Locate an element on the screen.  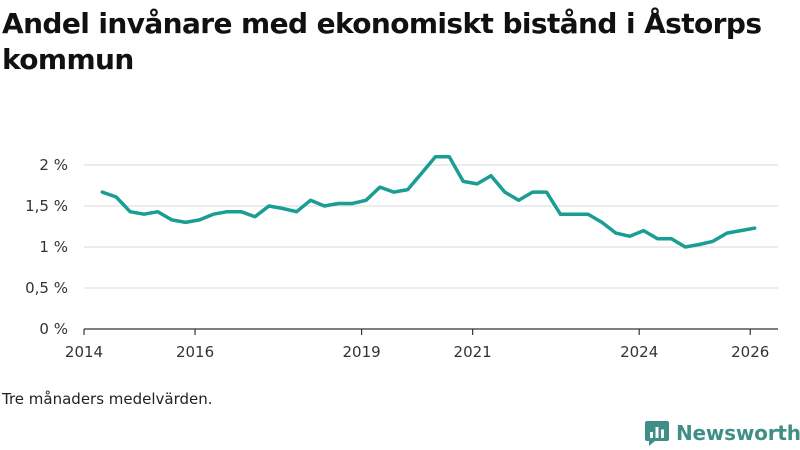
x-tick-label: 2019 is located at coordinates (362, 352).